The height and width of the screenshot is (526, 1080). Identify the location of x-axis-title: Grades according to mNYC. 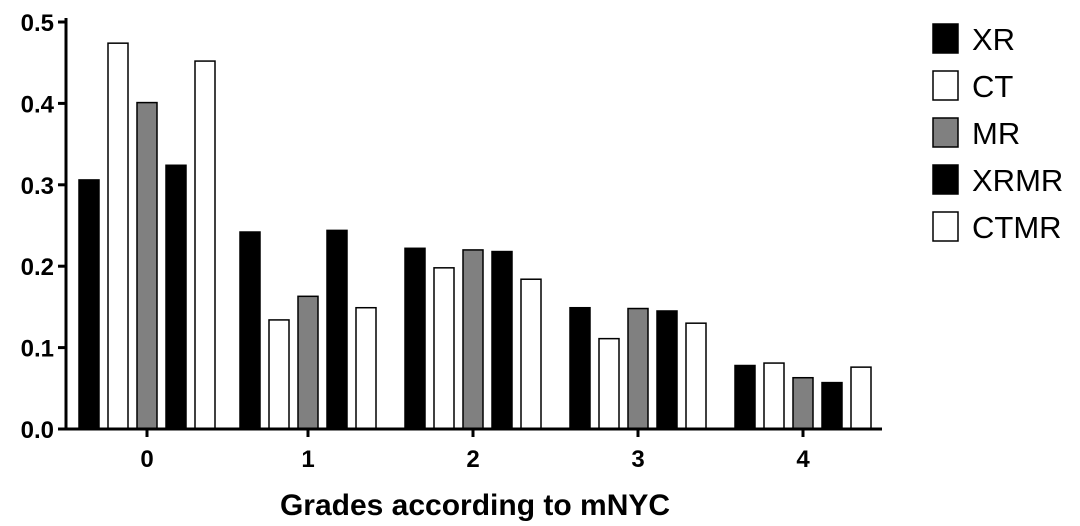
(475, 505).